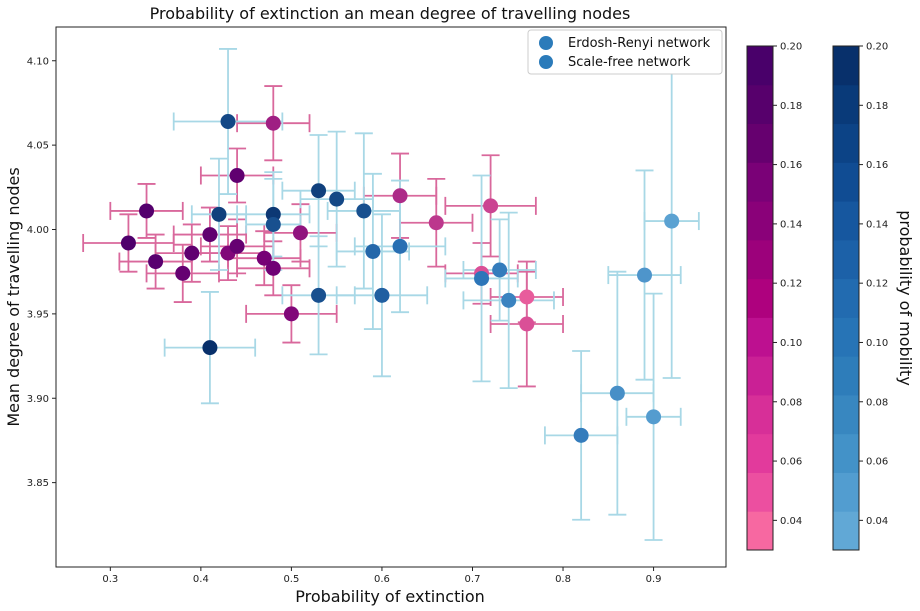  What do you see at coordinates (38, 314) in the screenshot?
I see `y-tick-label: 3.95` at bounding box center [38, 314].